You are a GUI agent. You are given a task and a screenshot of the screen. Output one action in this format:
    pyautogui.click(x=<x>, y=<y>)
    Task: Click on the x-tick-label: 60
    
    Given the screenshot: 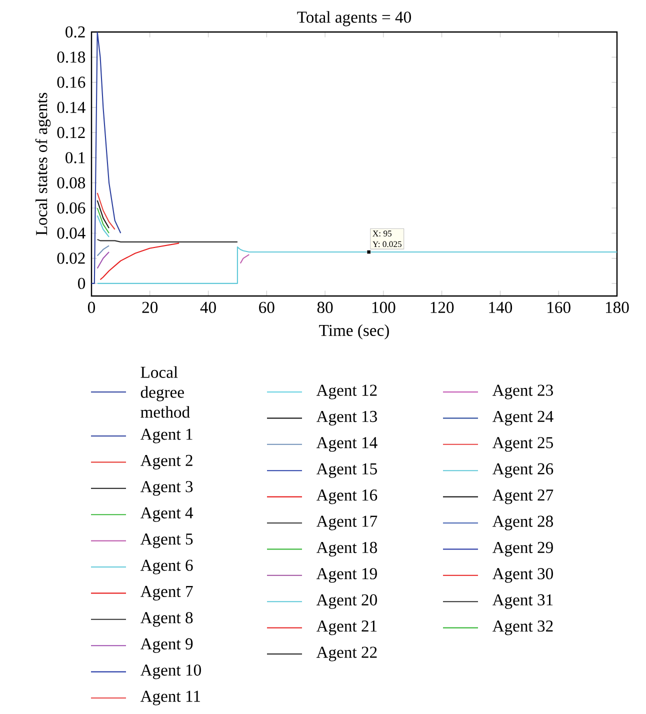 What is the action you would take?
    pyautogui.click(x=266, y=308)
    